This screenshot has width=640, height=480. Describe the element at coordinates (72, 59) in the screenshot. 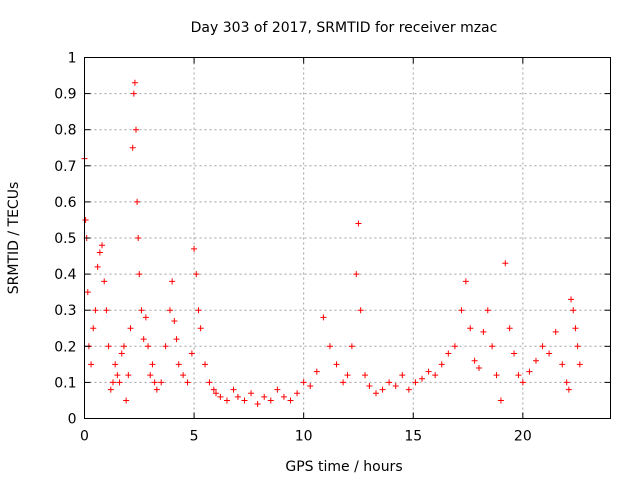

I see `y-tick-label: 1` at that location.